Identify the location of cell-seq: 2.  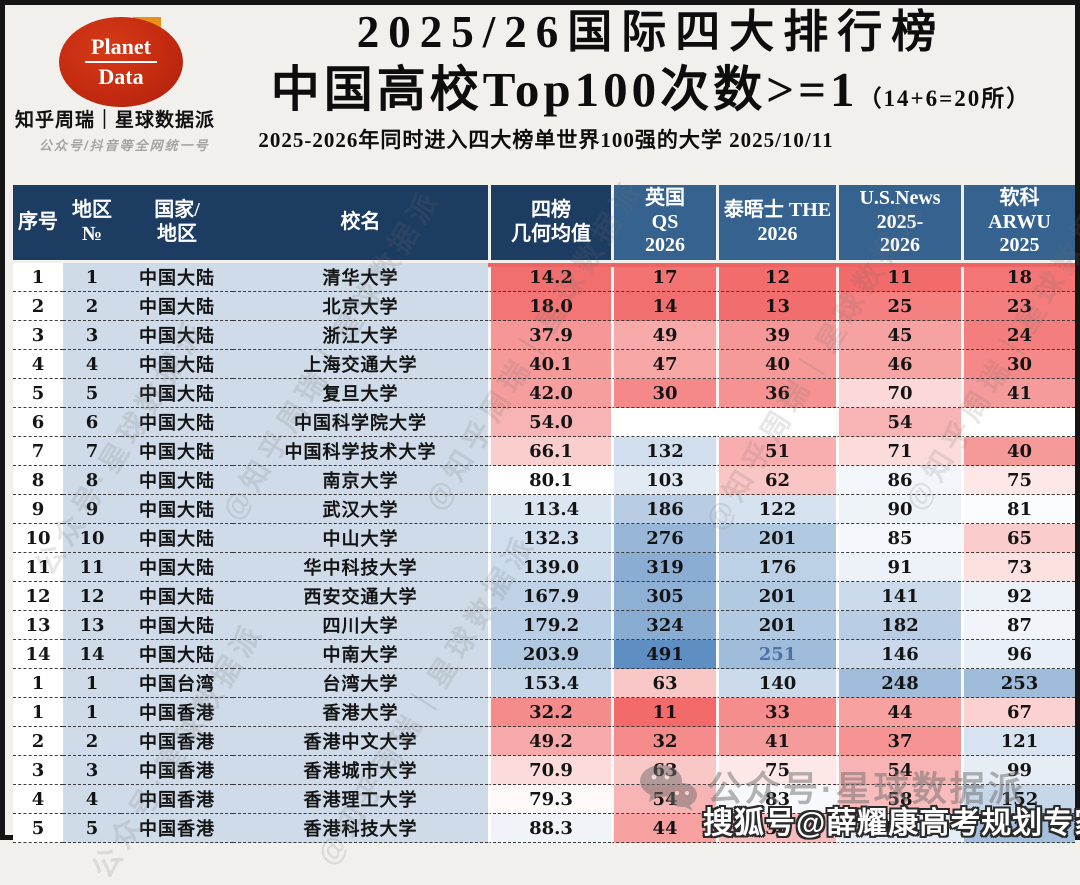
(38, 741).